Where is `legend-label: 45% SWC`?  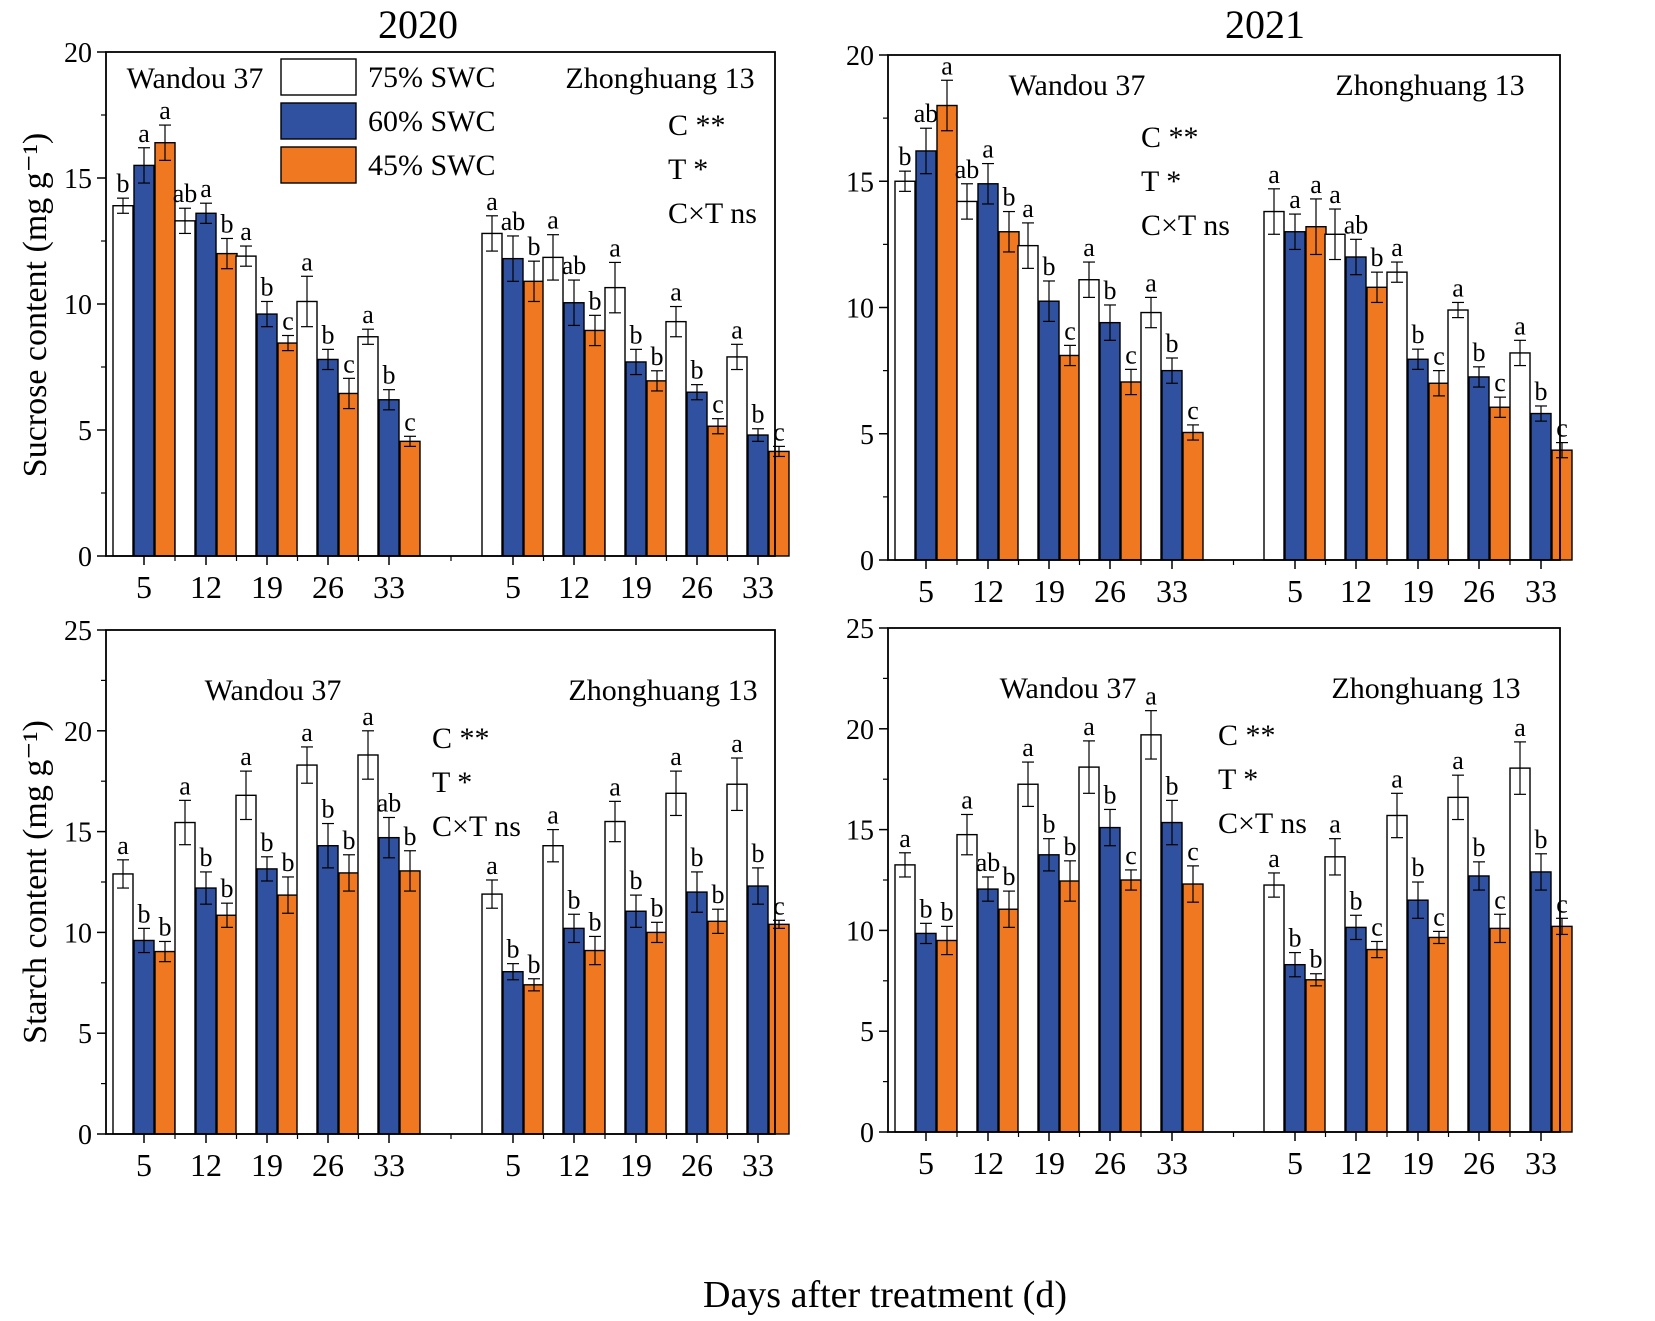 legend-label: 45% SWC is located at coordinates (432, 165).